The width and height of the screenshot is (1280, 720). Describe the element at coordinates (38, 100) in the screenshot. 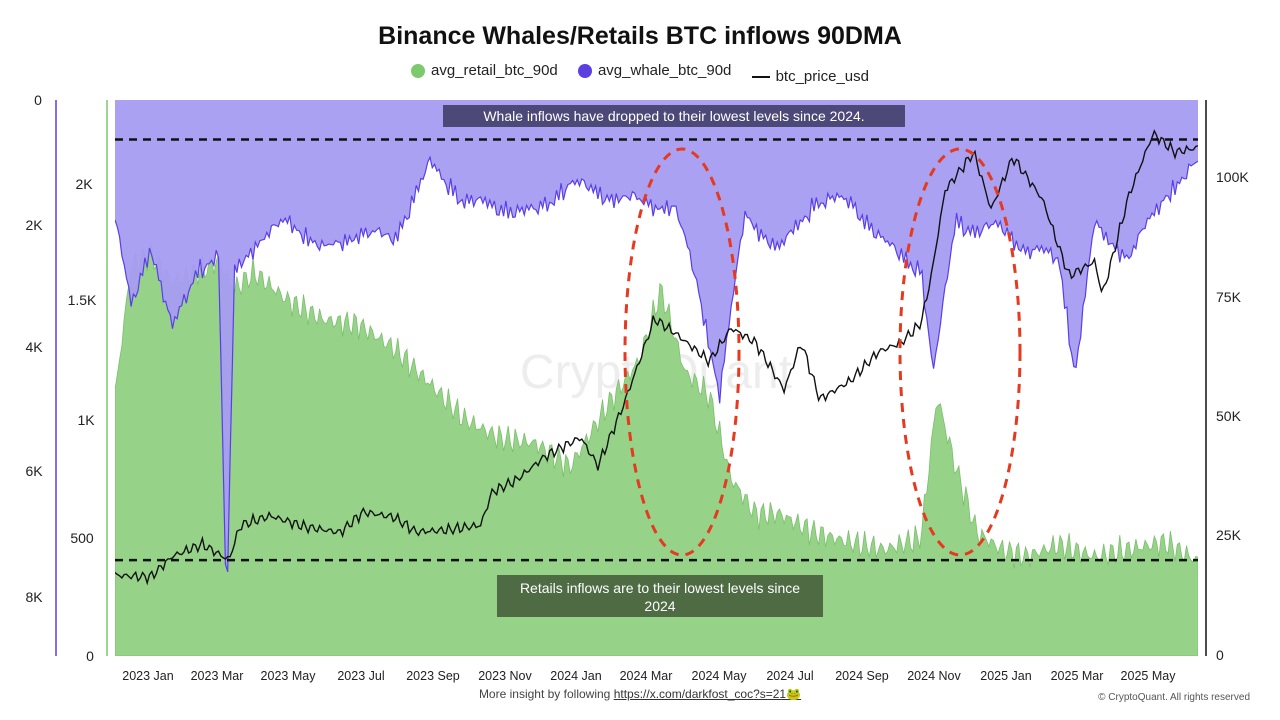

I see `whale-tick-label: 0` at that location.